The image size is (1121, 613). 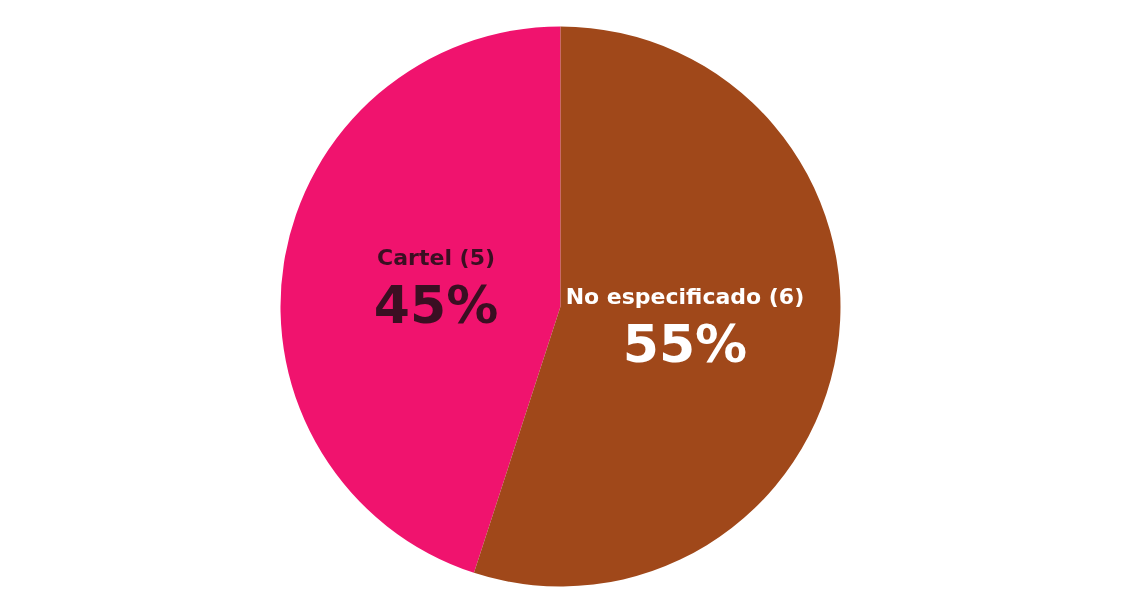 What do you see at coordinates (685, 344) in the screenshot?
I see `data-label: 55%` at bounding box center [685, 344].